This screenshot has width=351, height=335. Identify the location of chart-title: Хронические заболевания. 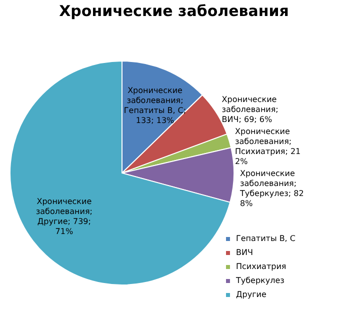
(174, 11).